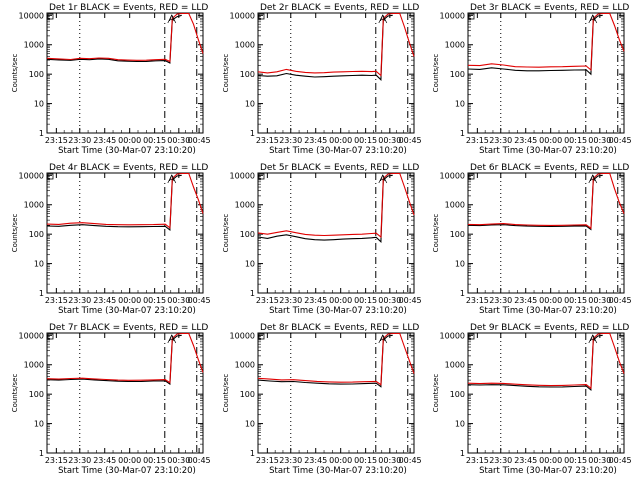 The height and width of the screenshot is (480, 640). I want to click on chart-title: Det 4r BLACK = Events, RED = LLD, so click(128, 168).